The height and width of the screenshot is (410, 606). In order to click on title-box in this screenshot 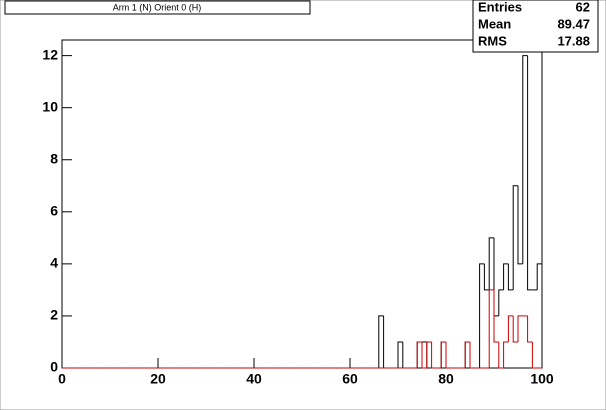, I will do `click(157, 7)`.